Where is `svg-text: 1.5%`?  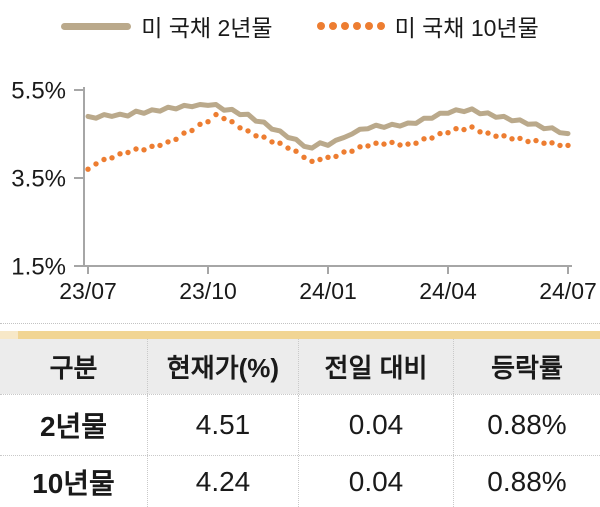 svg-text: 1.5% is located at coordinates (38, 266).